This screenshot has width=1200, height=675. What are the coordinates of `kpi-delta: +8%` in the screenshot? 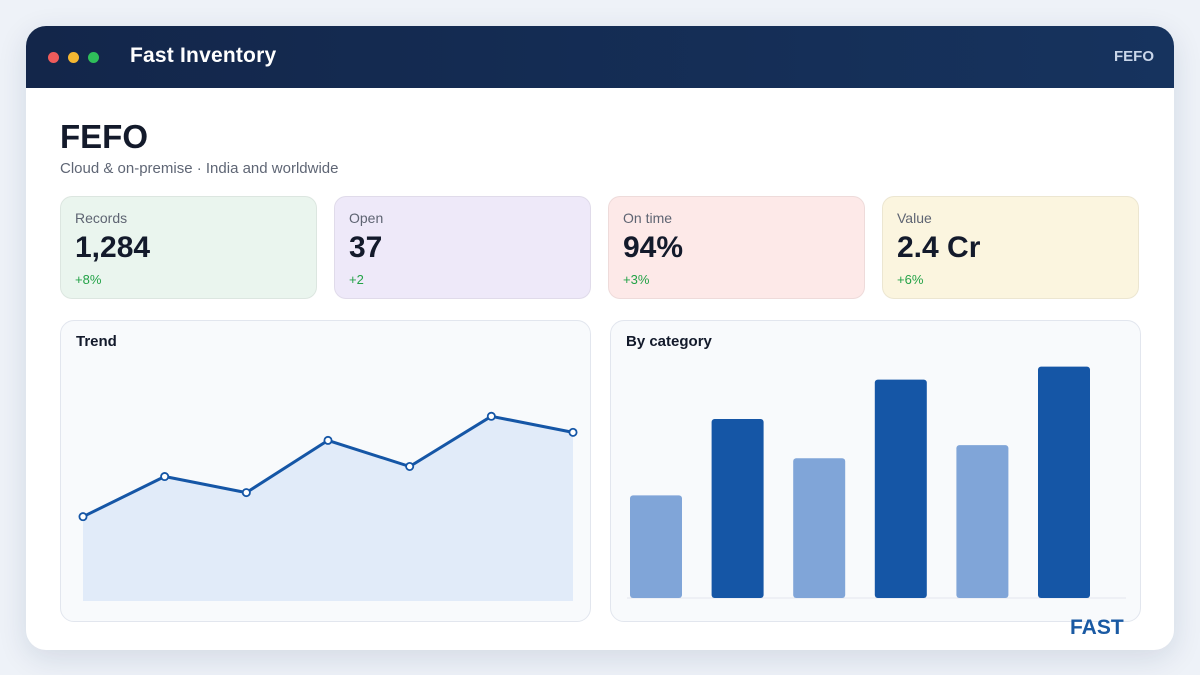 It's located at (88, 279).